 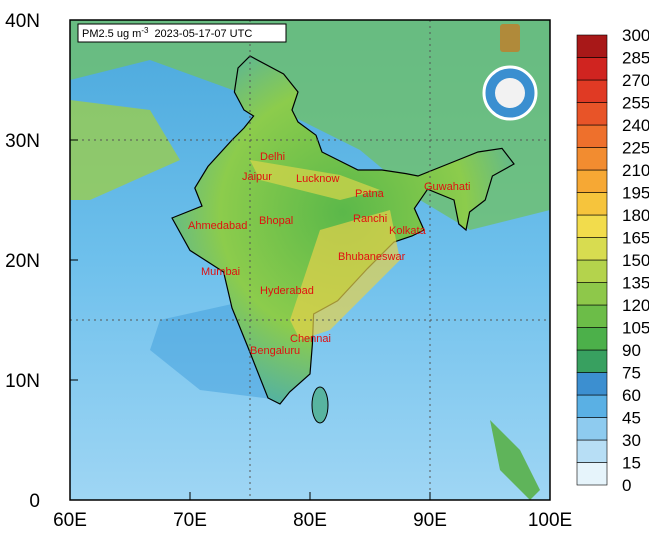 What do you see at coordinates (510, 72) in the screenshot?
I see `logo` at bounding box center [510, 72].